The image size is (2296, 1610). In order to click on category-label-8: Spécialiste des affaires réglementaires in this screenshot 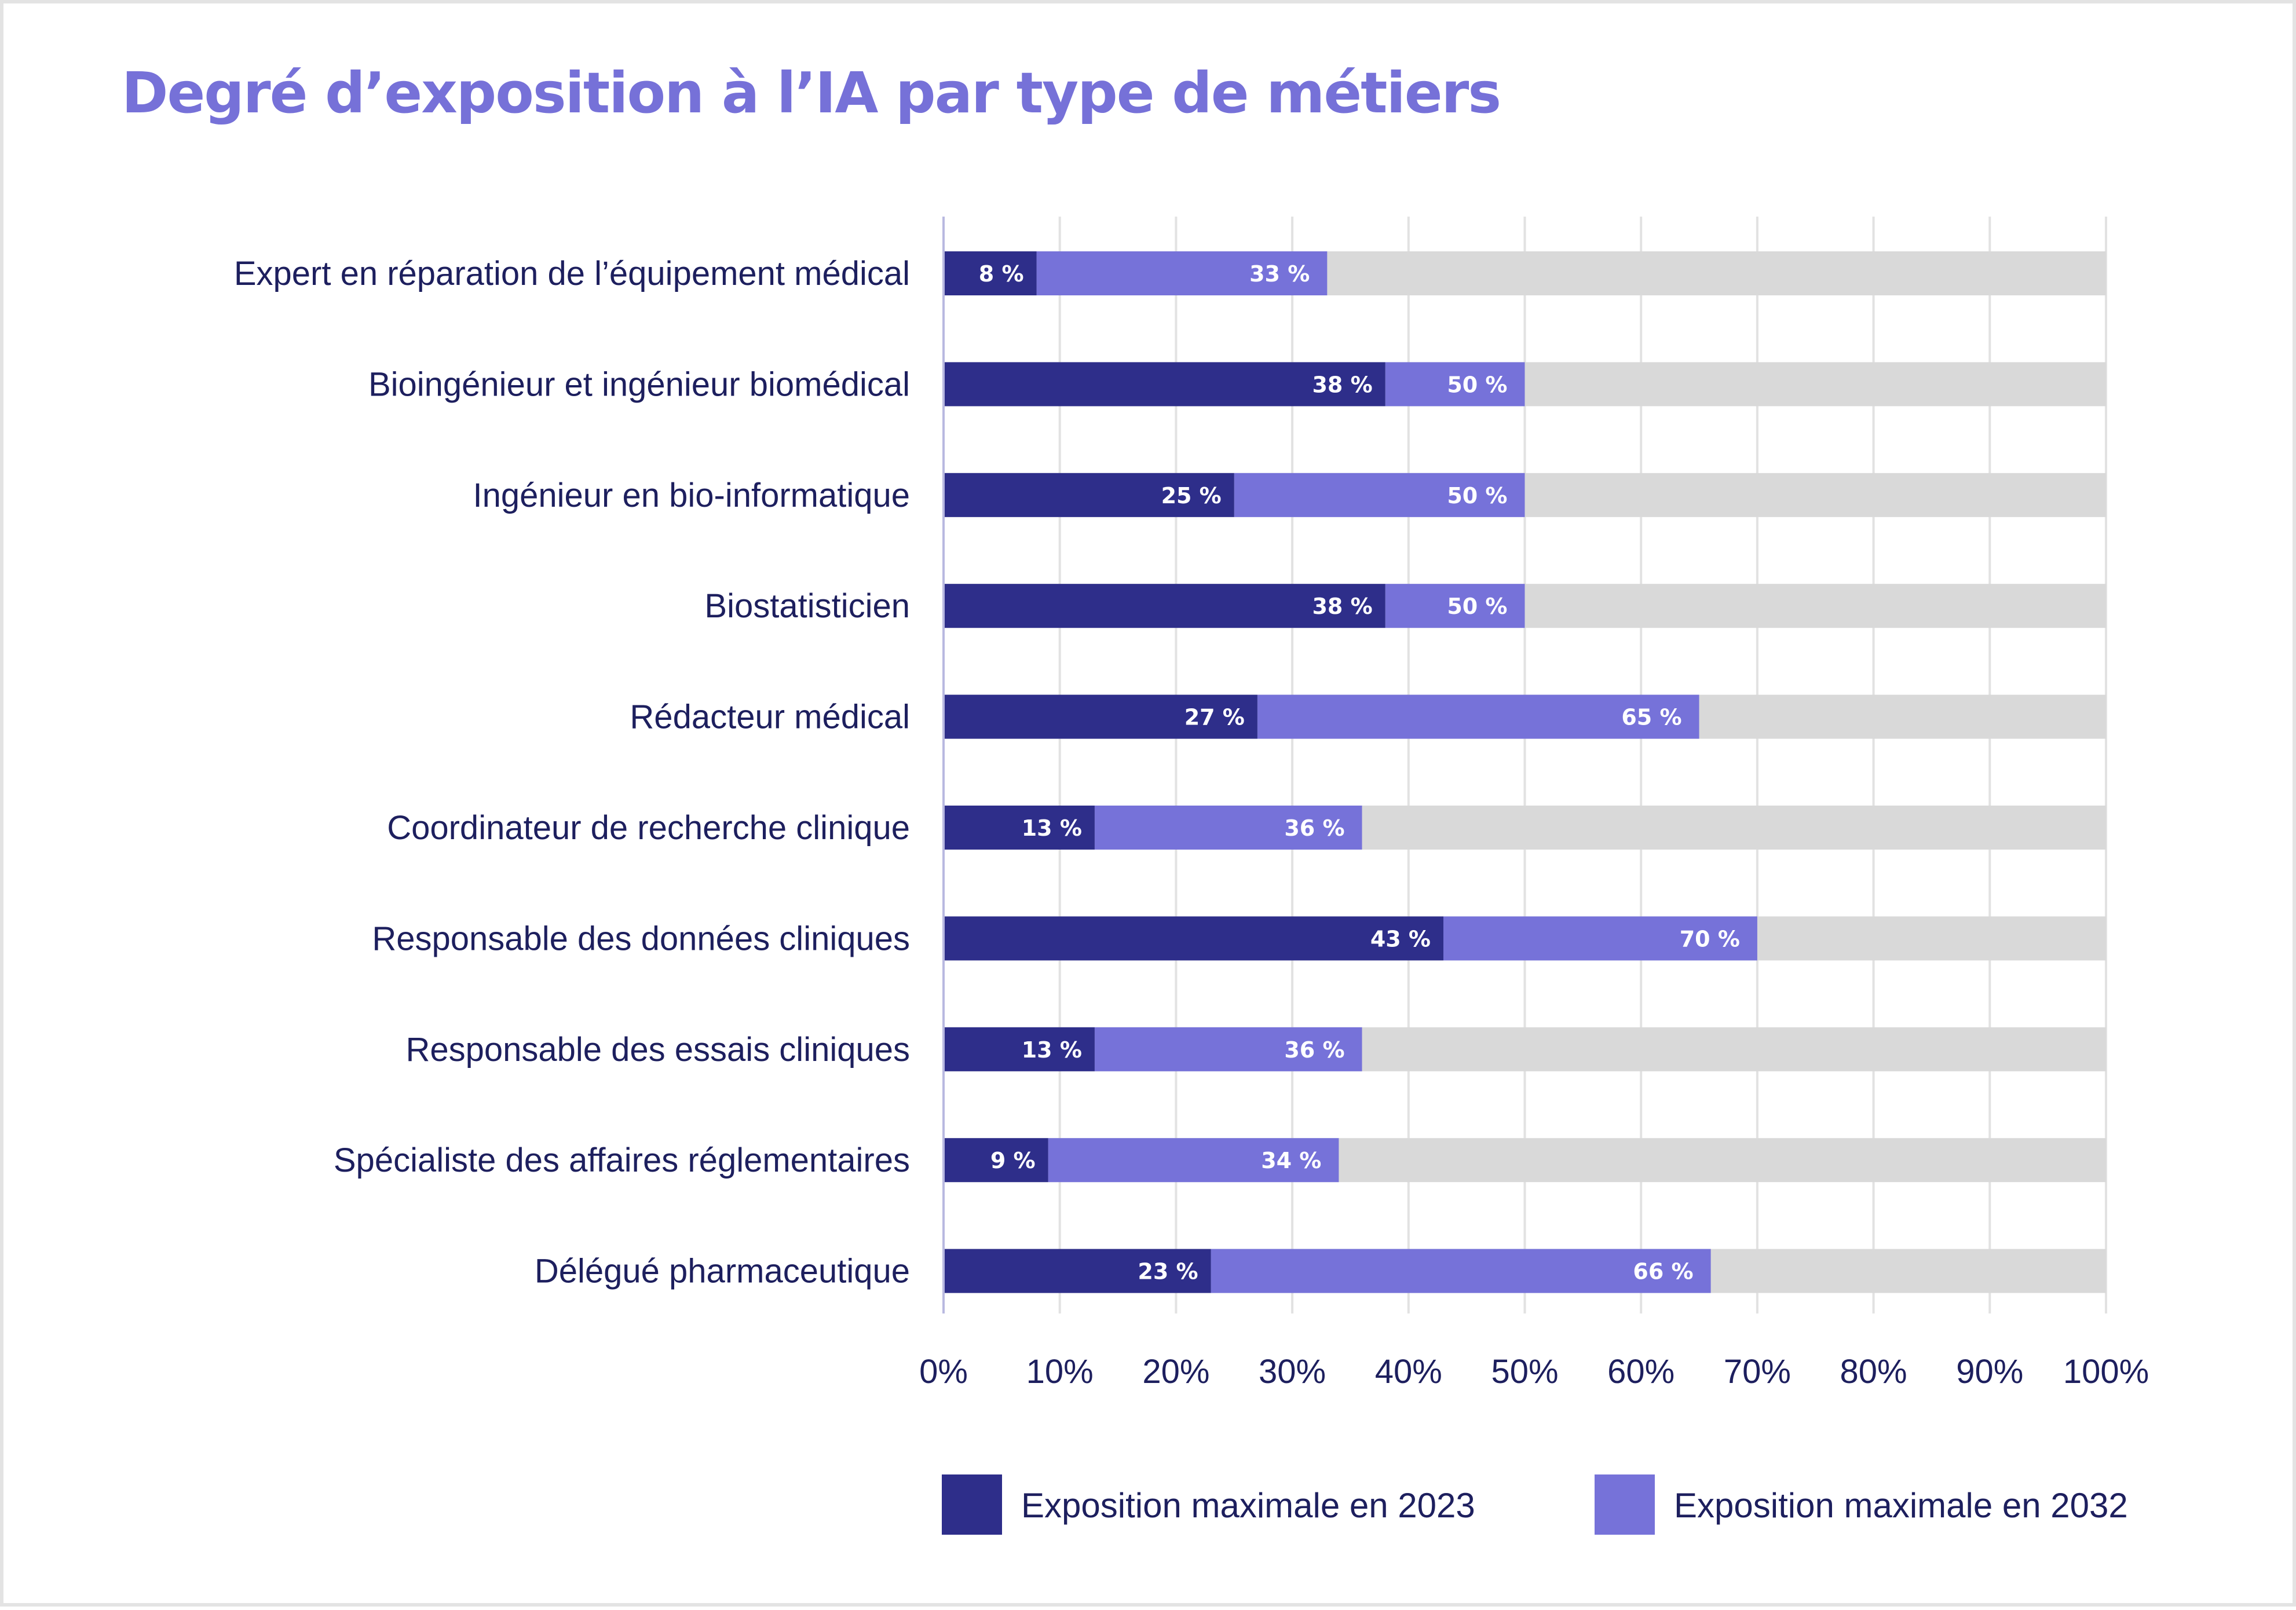, I will do `click(622, 1160)`.